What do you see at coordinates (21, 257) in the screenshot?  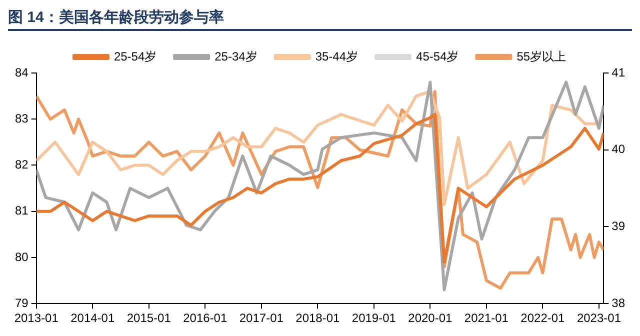 I see `y-tick-label: 80` at bounding box center [21, 257].